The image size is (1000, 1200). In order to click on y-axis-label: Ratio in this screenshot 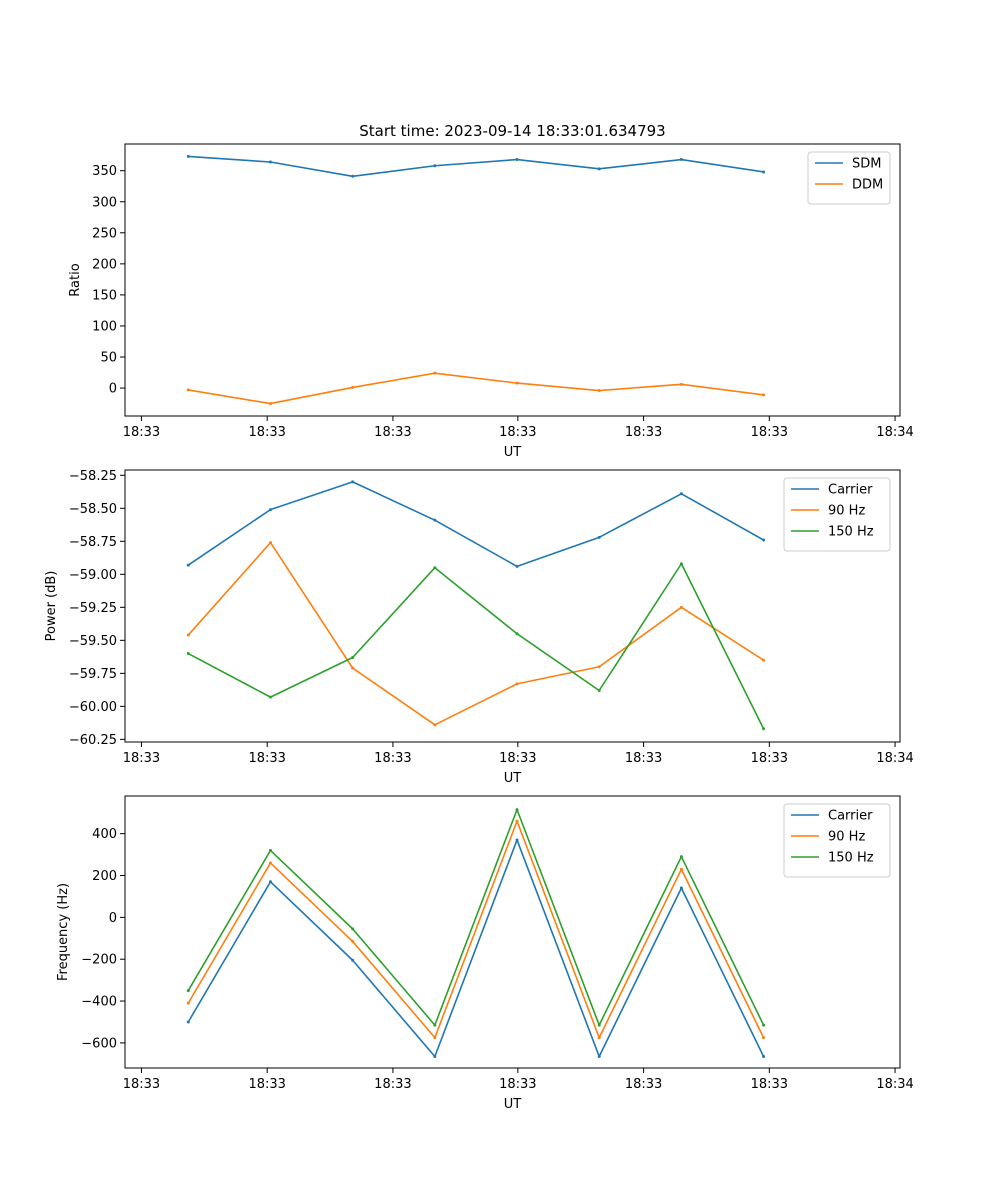, I will do `click(75, 279)`.